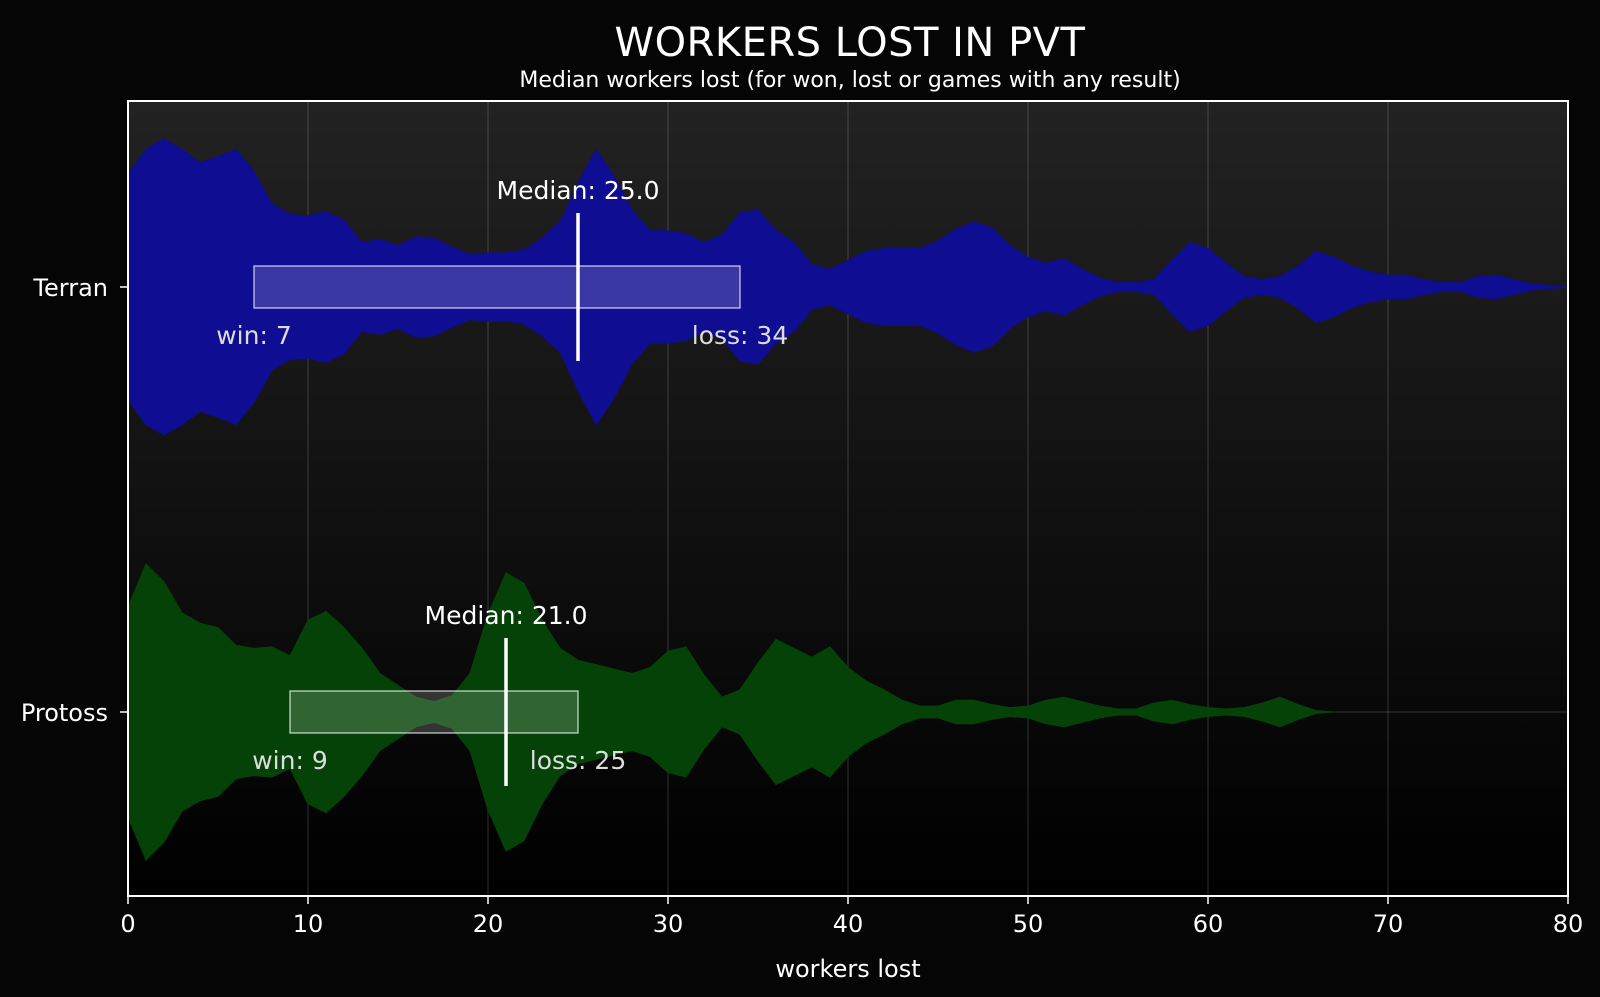 The width and height of the screenshot is (1600, 997). Describe the element at coordinates (1388, 924) in the screenshot. I see `x-tick-label: 70` at that location.